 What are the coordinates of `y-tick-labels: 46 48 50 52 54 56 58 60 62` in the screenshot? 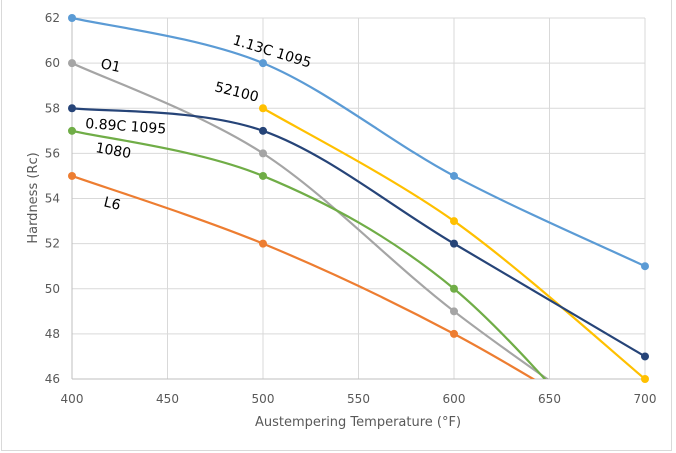 It's located at (52, 198).